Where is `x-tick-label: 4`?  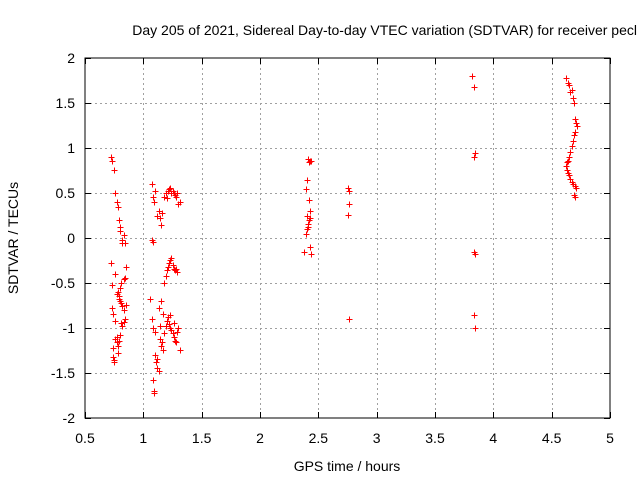 x-tick-label: 4 is located at coordinates (493, 438).